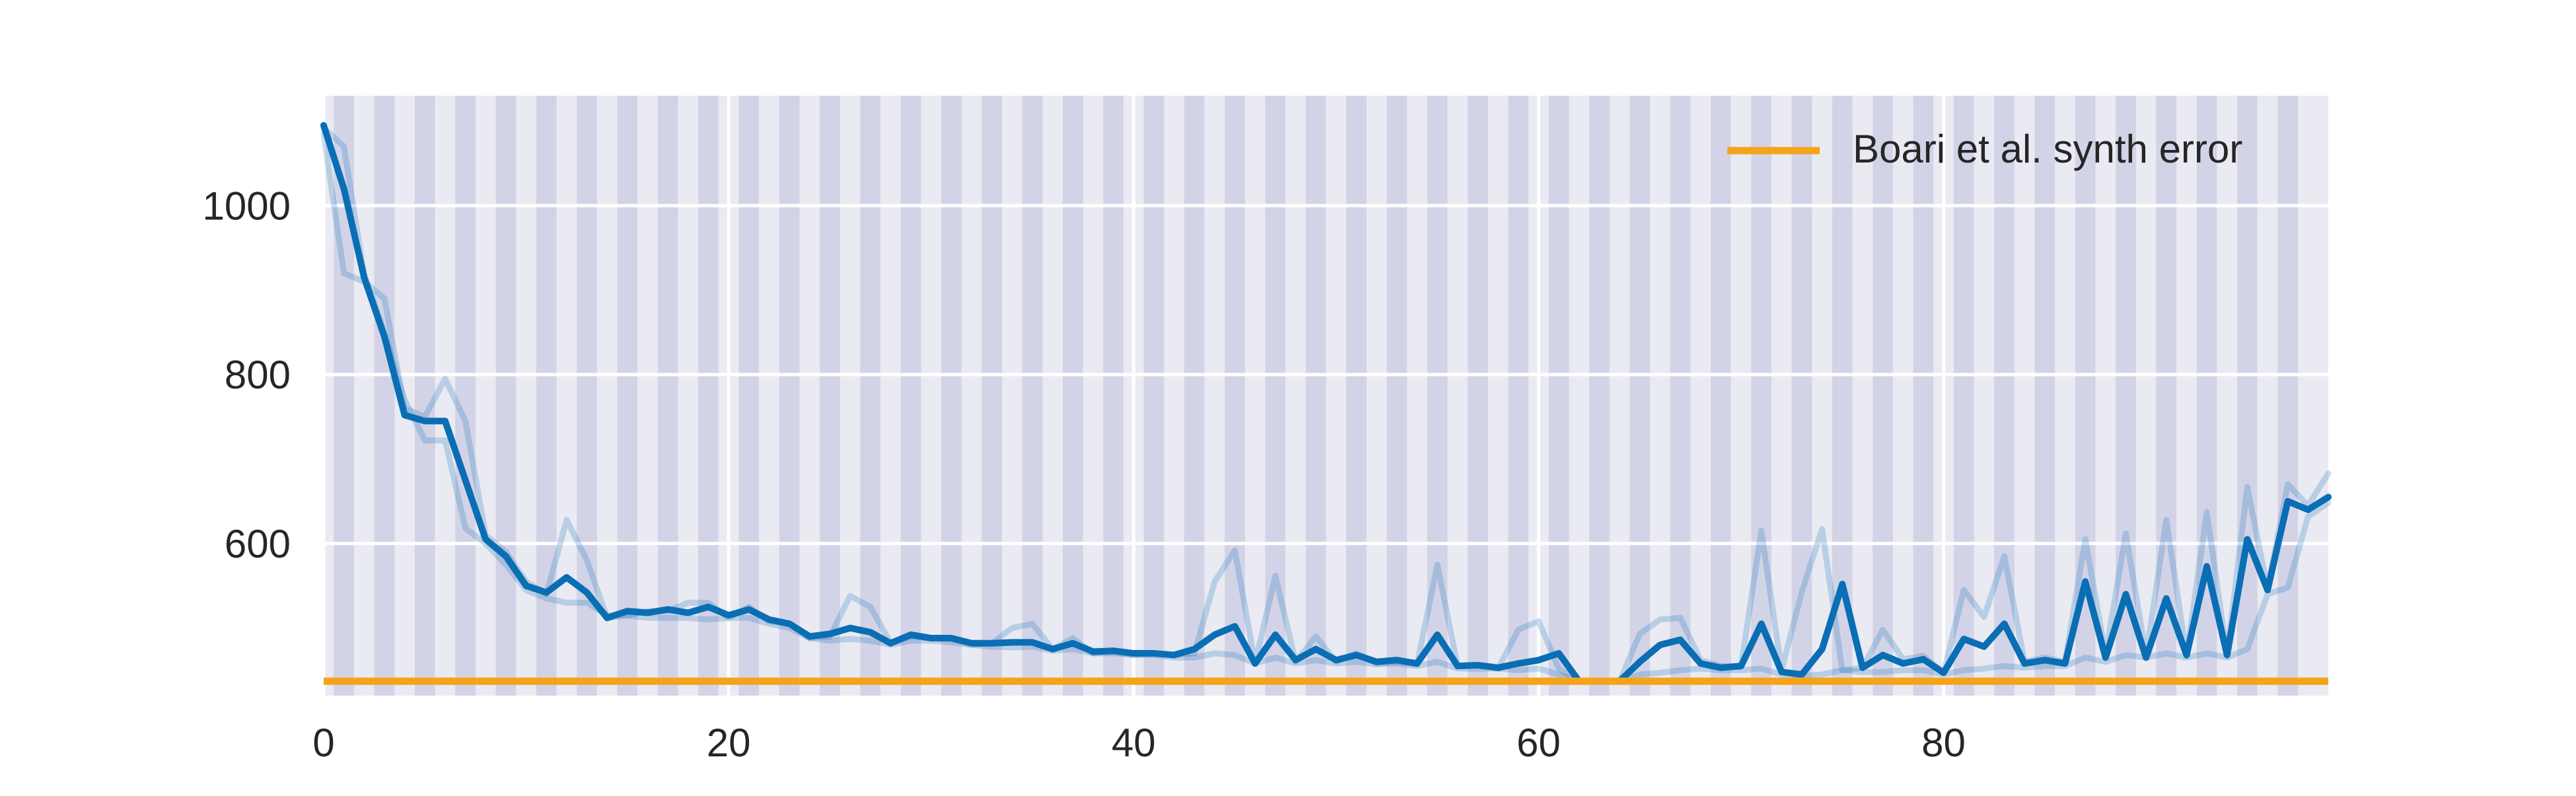  Describe the element at coordinates (729, 743) in the screenshot. I see `x-tick-label: 20` at that location.